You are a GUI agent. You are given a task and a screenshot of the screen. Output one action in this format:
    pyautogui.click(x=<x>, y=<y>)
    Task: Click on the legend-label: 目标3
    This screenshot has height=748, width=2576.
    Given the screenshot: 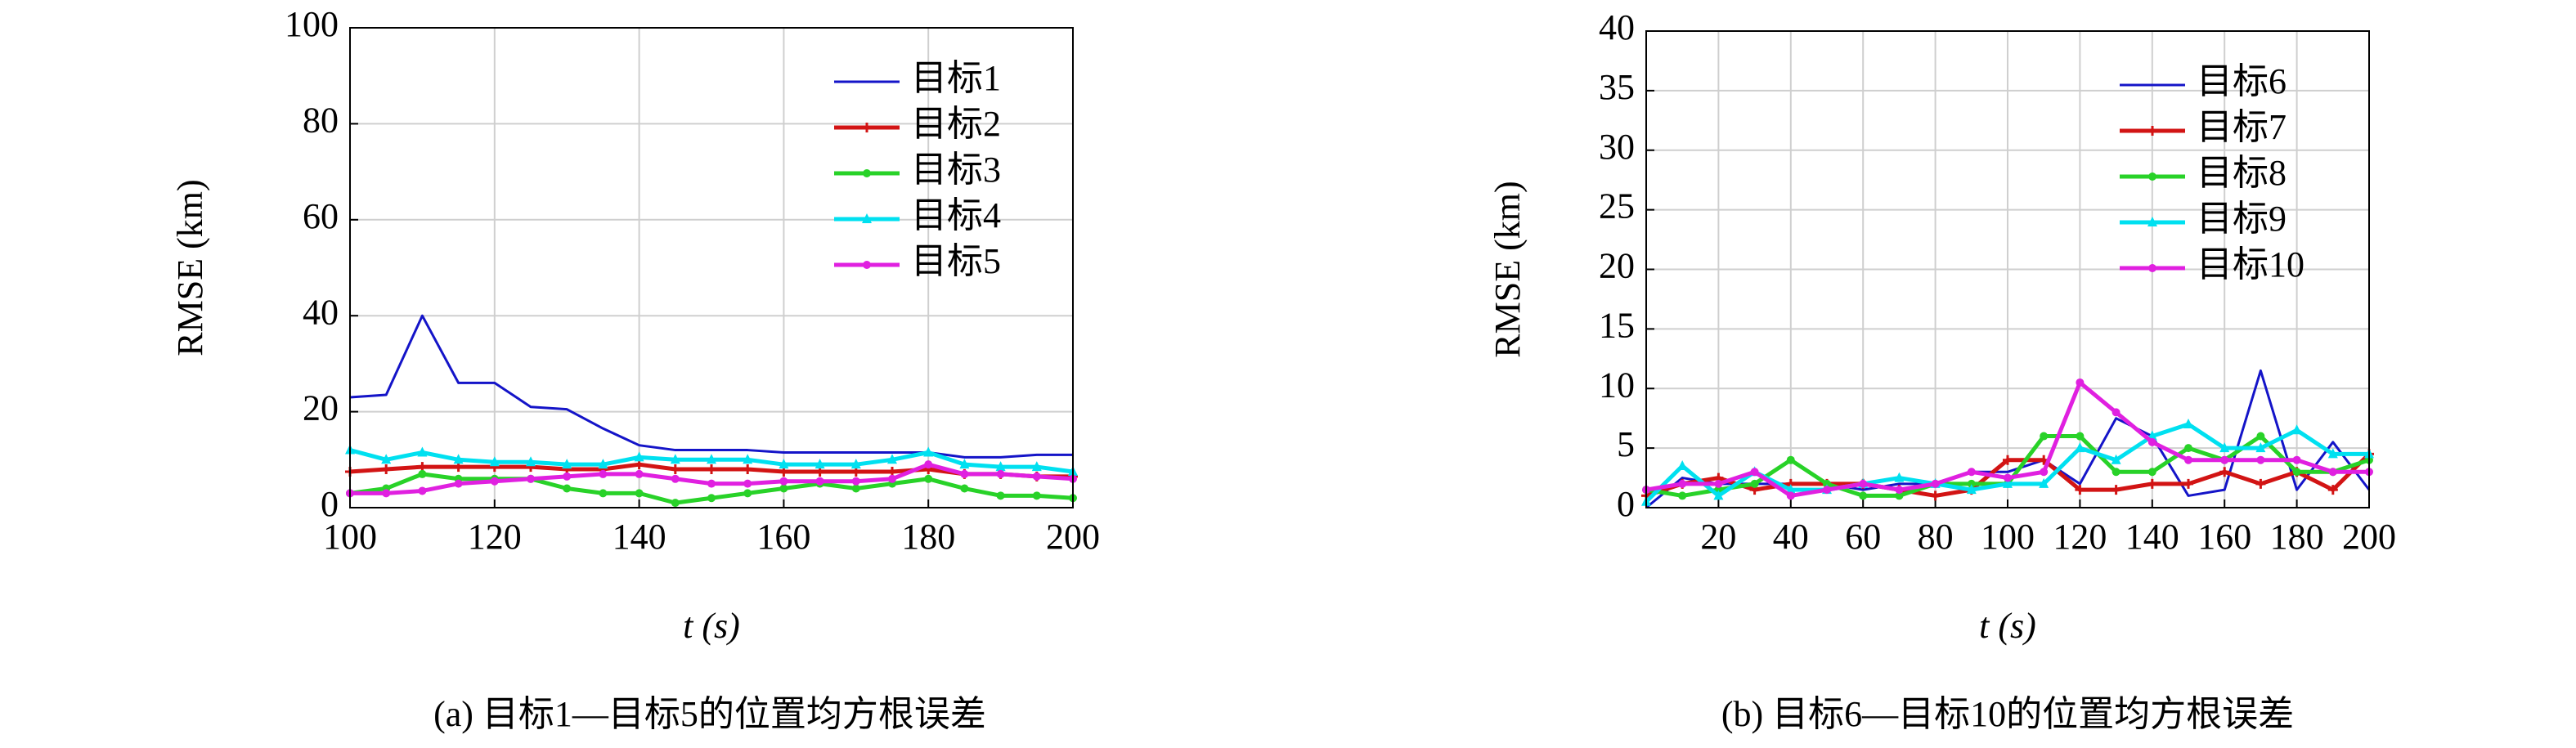 What is the action you would take?
    pyautogui.click(x=956, y=170)
    